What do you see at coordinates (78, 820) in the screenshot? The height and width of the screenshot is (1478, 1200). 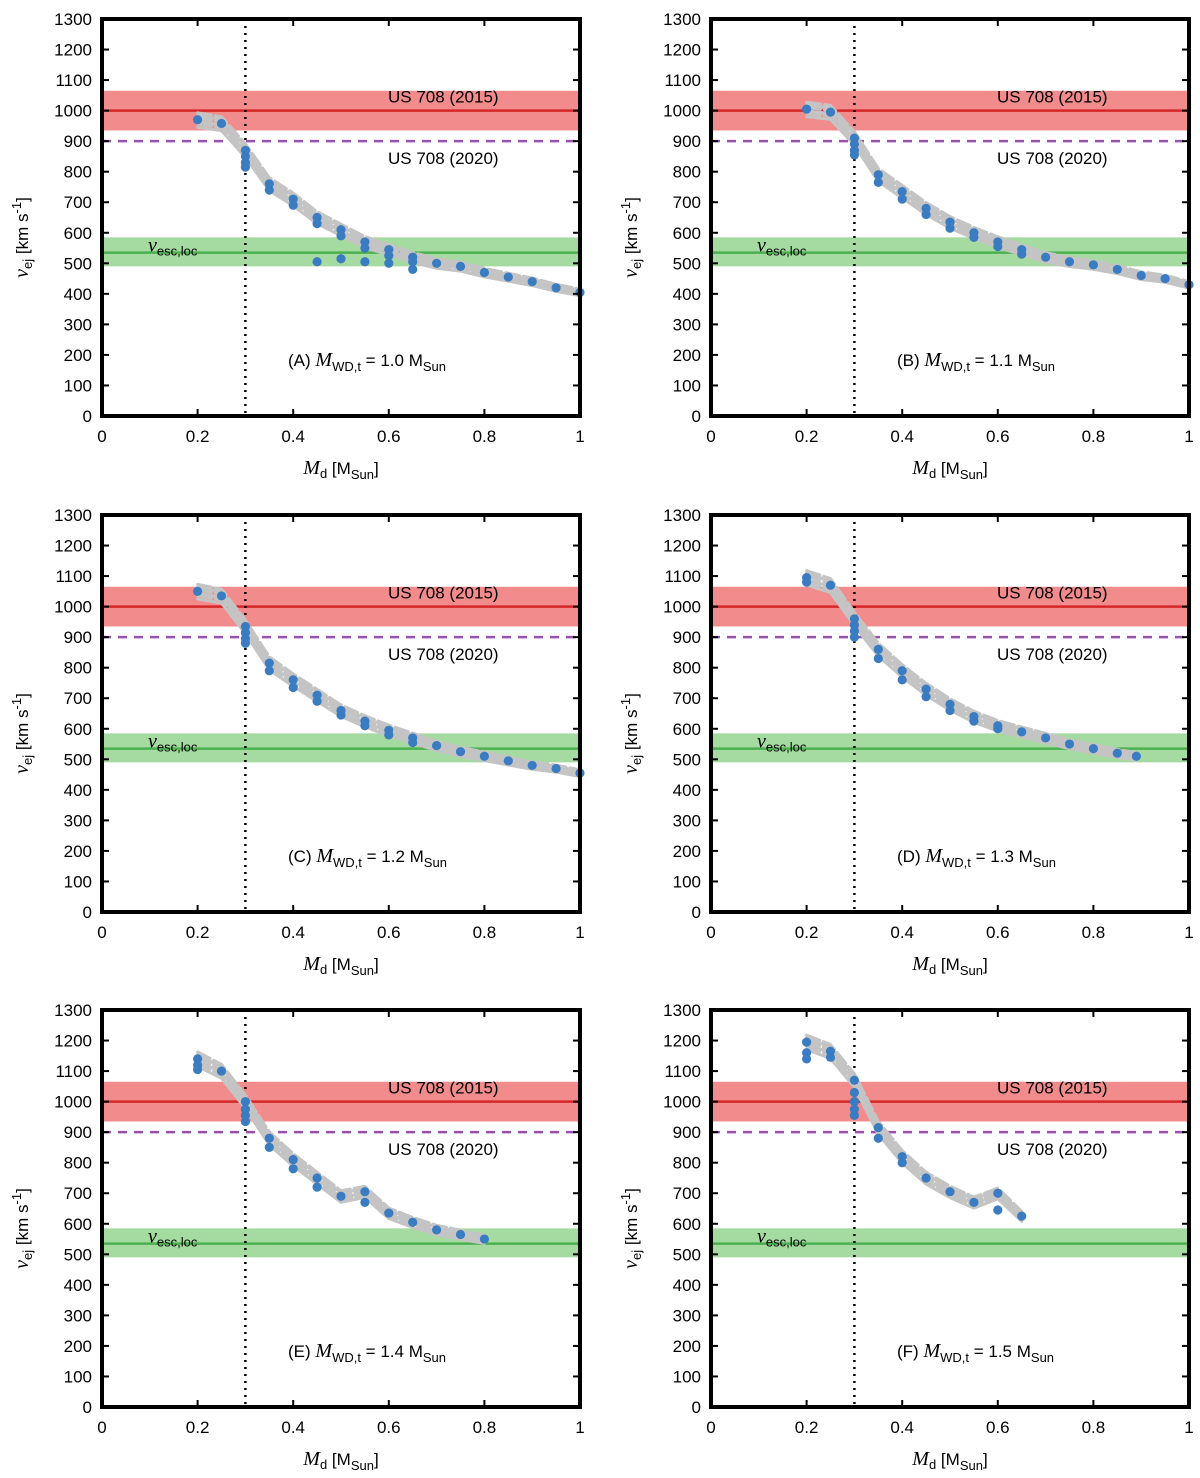 I see `y-tick-label: 300` at bounding box center [78, 820].